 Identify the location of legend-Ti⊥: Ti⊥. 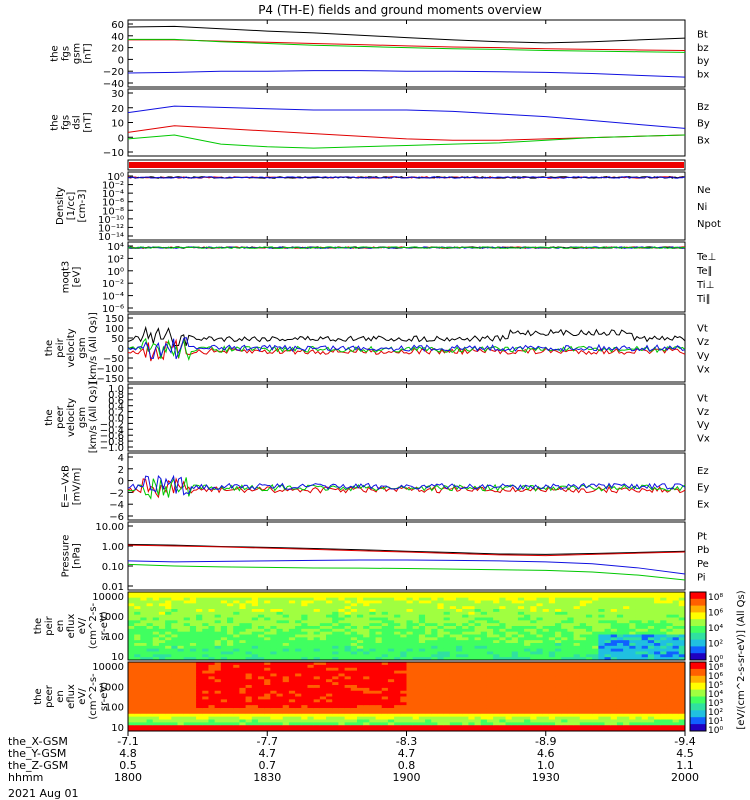
(705, 285).